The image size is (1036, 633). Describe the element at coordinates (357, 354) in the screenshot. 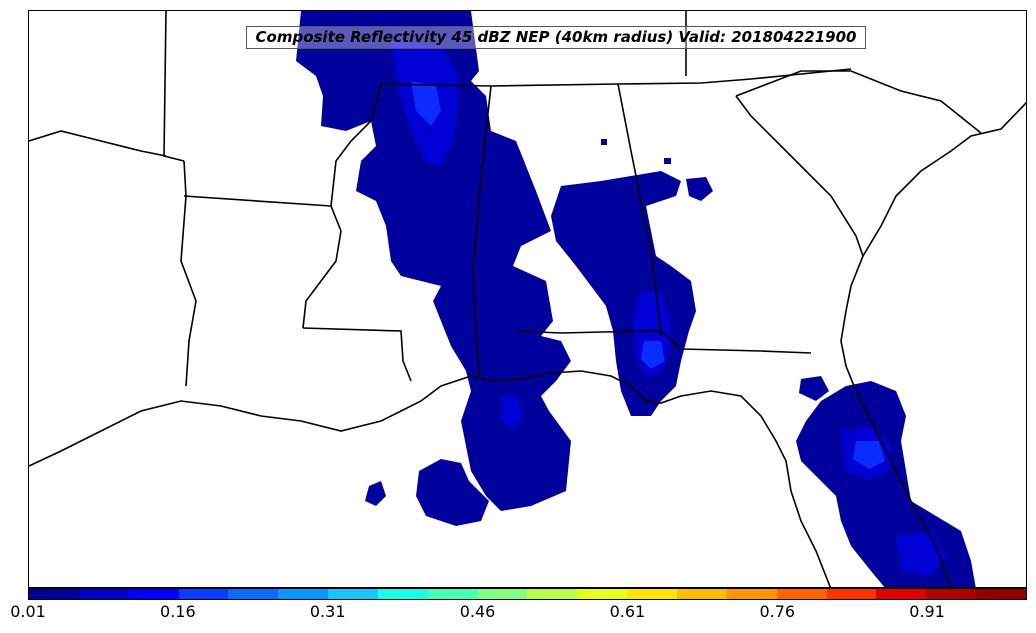

I see `state-line-la-ms` at that location.